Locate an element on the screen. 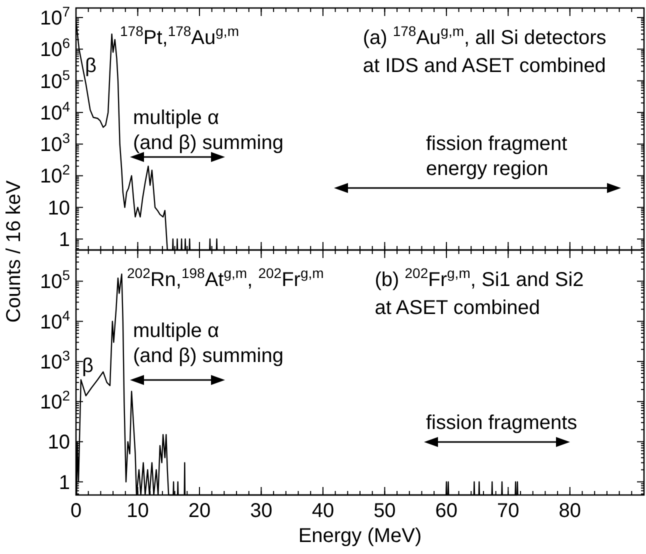 The width and height of the screenshot is (646, 554). annotation: fission fragment energy region is located at coordinates (497, 156).